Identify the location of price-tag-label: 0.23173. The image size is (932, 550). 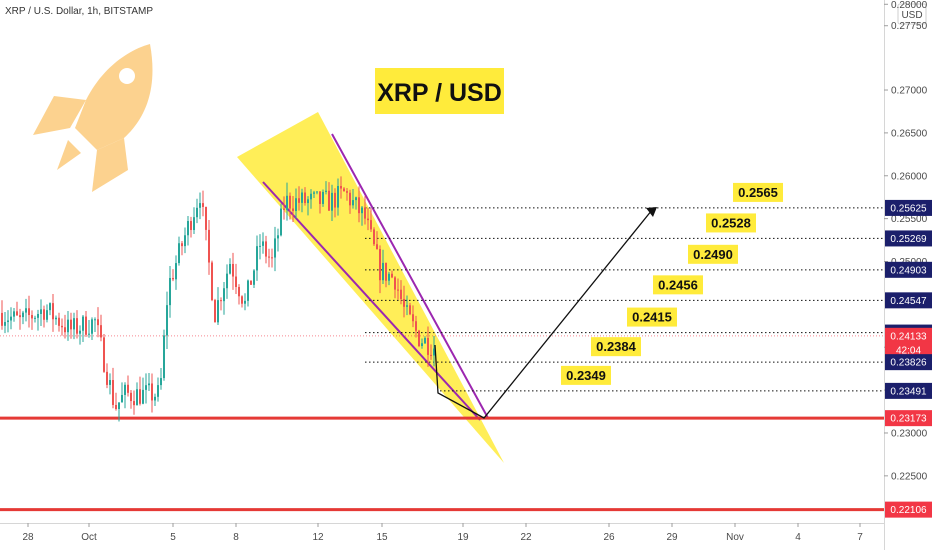
(908, 419).